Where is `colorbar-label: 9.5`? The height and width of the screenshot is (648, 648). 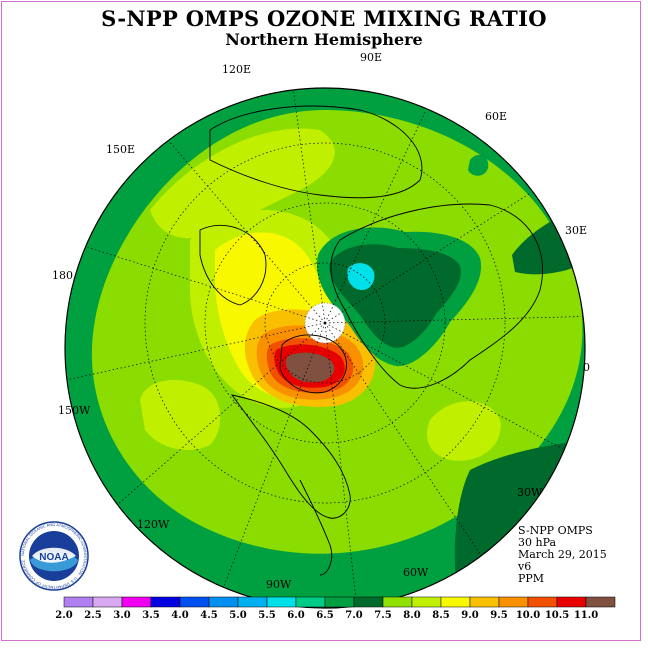 colorbar-label: 9.5 is located at coordinates (498, 615).